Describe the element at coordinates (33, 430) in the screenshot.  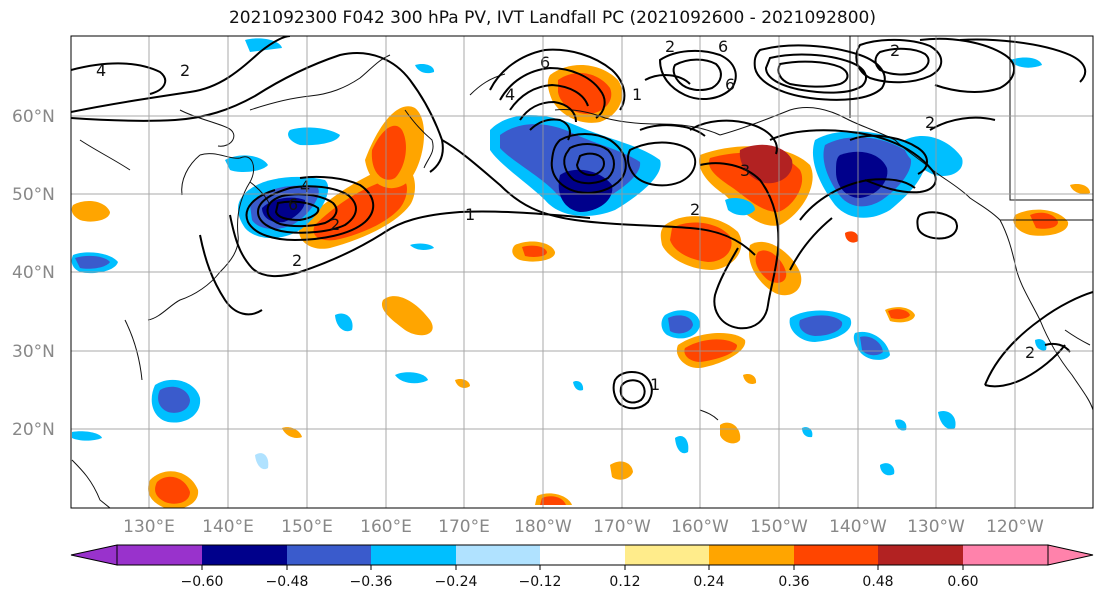
I see `latitude-label: 20°N` at that location.